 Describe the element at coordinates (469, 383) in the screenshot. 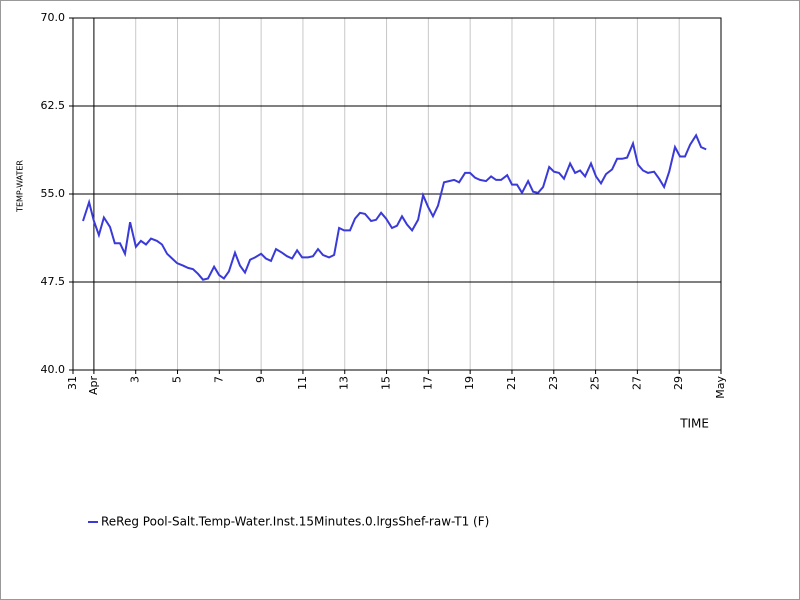

I see `x-tick-label: 19` at that location.